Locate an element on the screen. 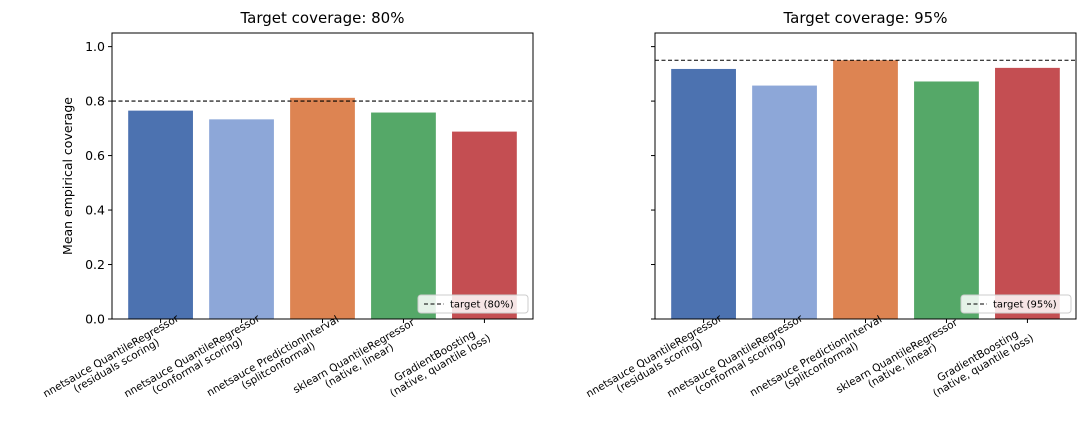 Image resolution: width=1085 pixels, height=444 pixels. y-axis-label: Mean empirical coverage is located at coordinates (67, 176).